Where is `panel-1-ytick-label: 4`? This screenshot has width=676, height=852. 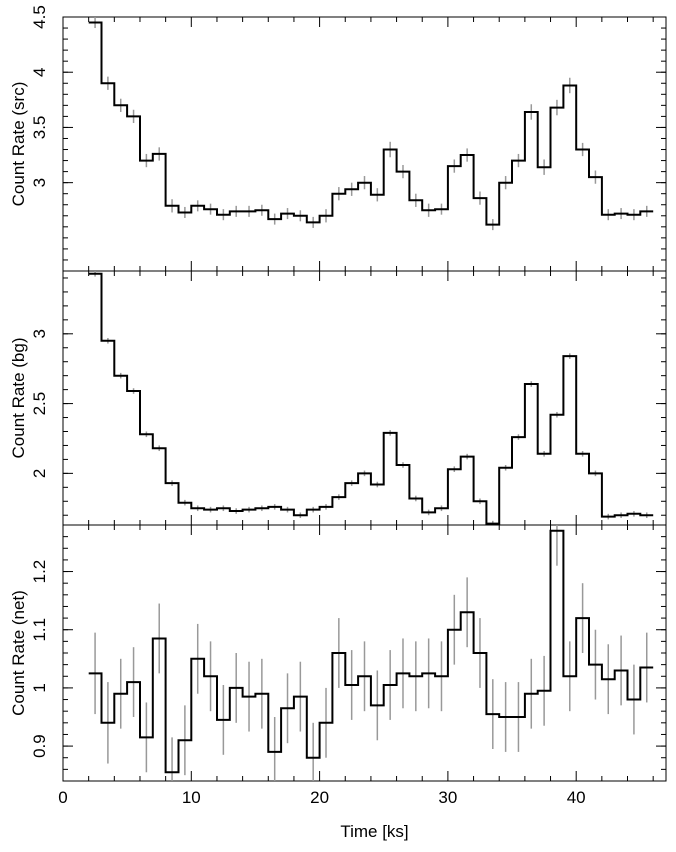
panel-1-ytick-label: 4 is located at coordinates (39, 71).